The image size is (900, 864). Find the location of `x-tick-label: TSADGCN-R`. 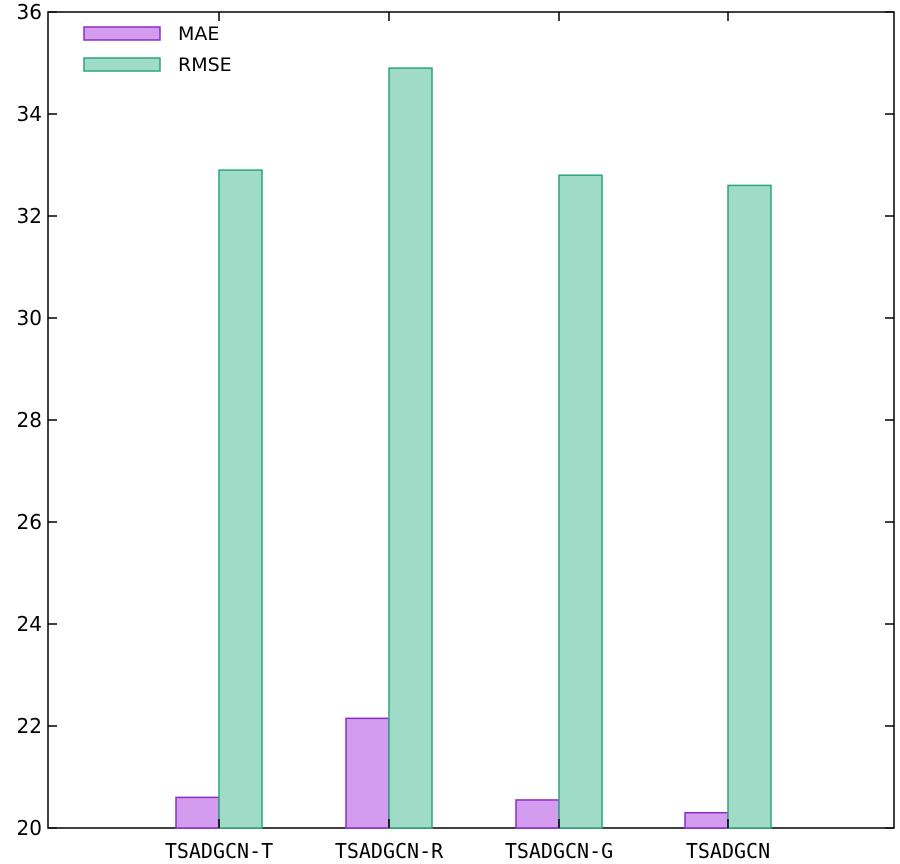

x-tick-label: TSADGCN-R is located at coordinates (389, 851).